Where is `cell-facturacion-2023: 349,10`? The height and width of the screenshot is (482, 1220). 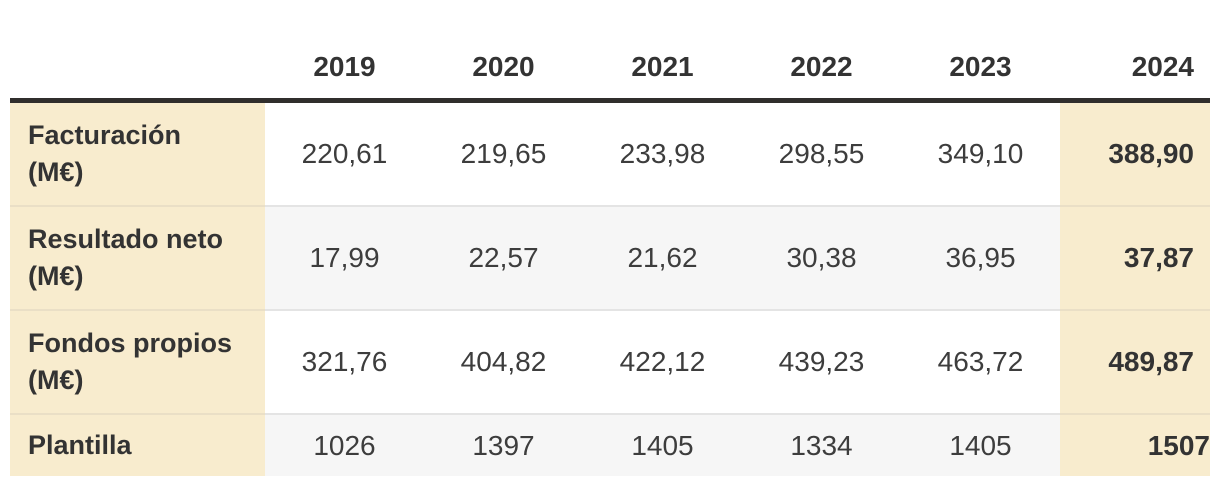 cell-facturacion-2023: 349,10 is located at coordinates (980, 153).